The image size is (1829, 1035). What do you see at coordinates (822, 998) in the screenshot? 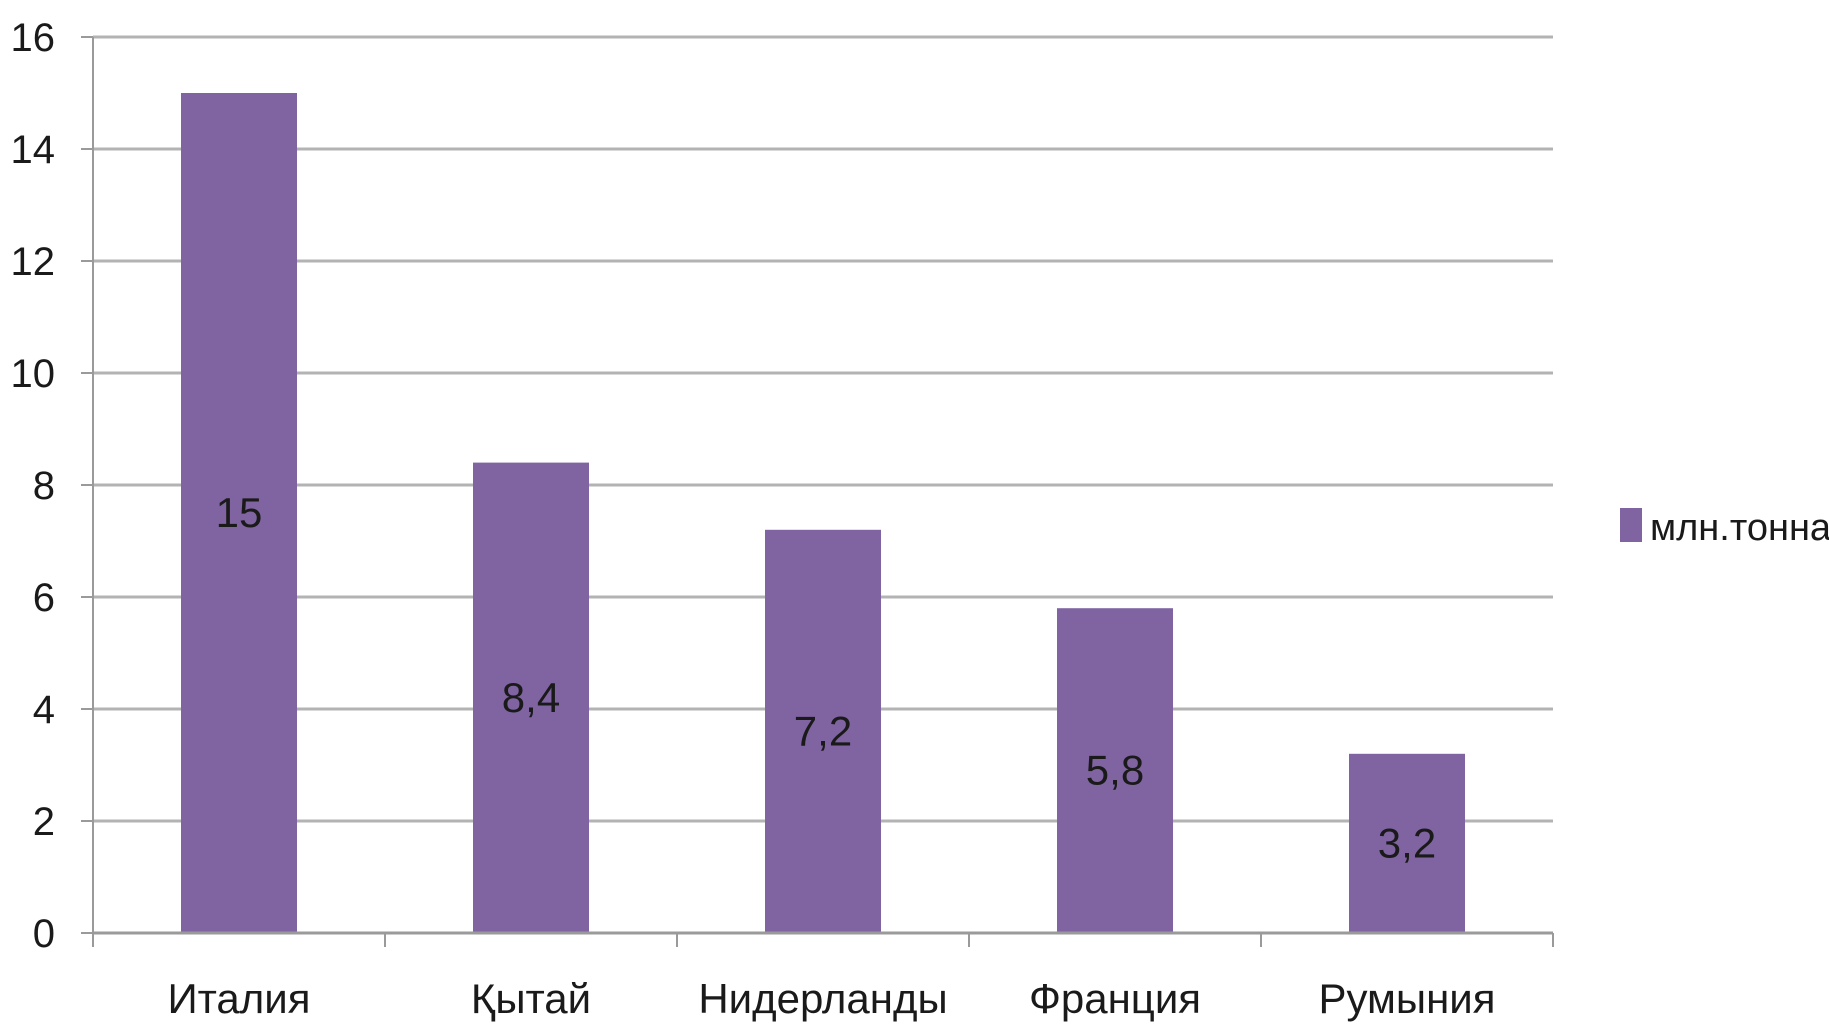
I see `x-category-label: Нидерланды` at bounding box center [822, 998].